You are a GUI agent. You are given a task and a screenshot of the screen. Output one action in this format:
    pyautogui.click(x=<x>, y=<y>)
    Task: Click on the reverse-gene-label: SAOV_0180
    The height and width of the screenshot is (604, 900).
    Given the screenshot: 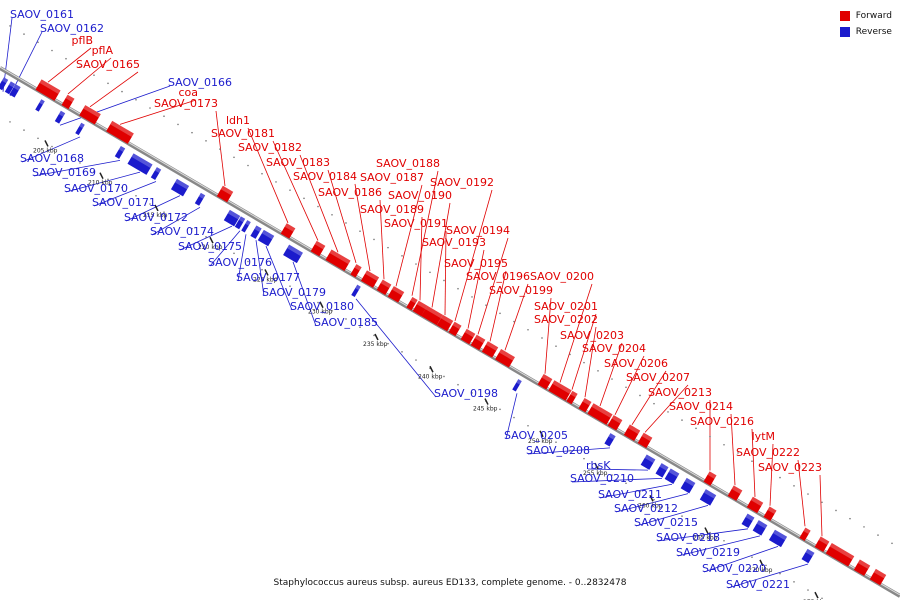 What is the action you would take?
    pyautogui.click(x=322, y=306)
    